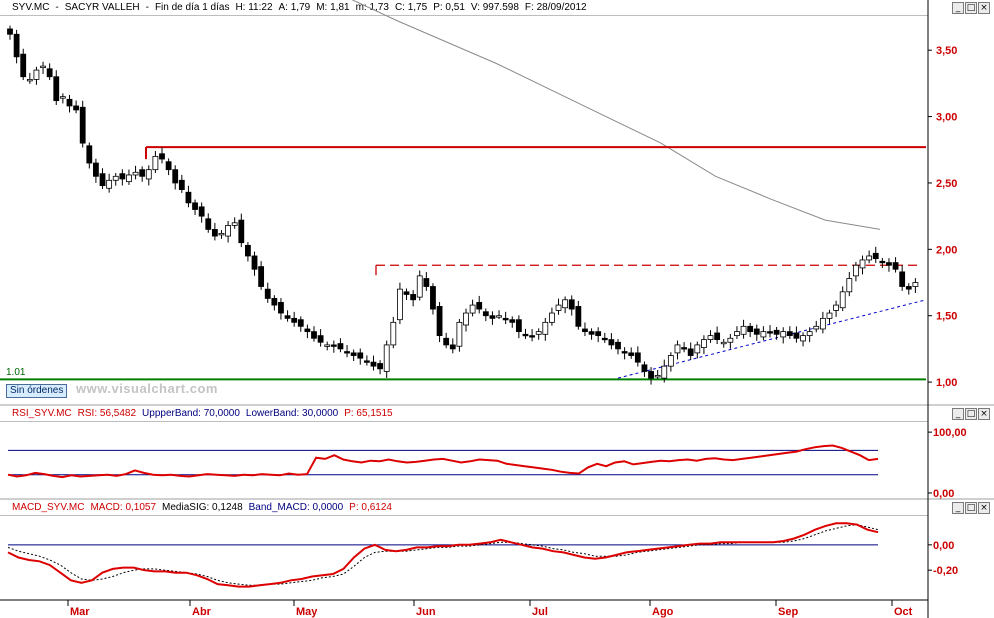 This screenshot has width=994, height=618. What do you see at coordinates (958, 414) in the screenshot?
I see `rsi-minimize-button: _` at bounding box center [958, 414].